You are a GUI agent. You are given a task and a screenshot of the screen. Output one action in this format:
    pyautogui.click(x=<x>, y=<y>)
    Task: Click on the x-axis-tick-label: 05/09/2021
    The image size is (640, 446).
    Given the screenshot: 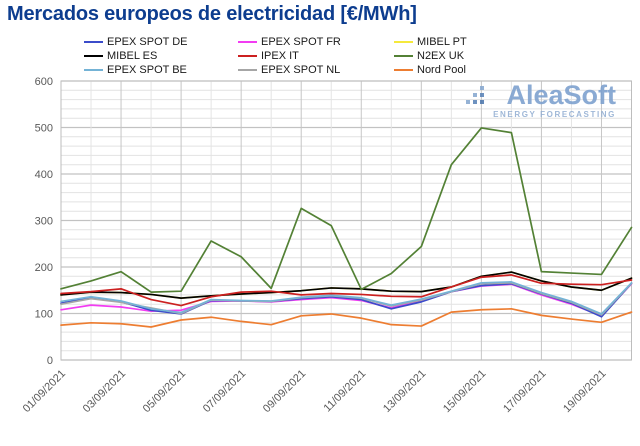 What is the action you would take?
    pyautogui.click(x=164, y=391)
    